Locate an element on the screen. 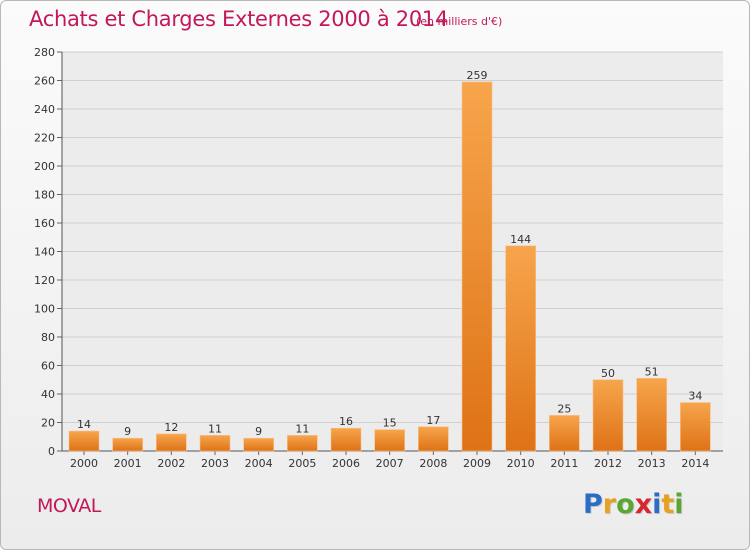 The image size is (750, 550). bar-2007 is located at coordinates (389, 440).